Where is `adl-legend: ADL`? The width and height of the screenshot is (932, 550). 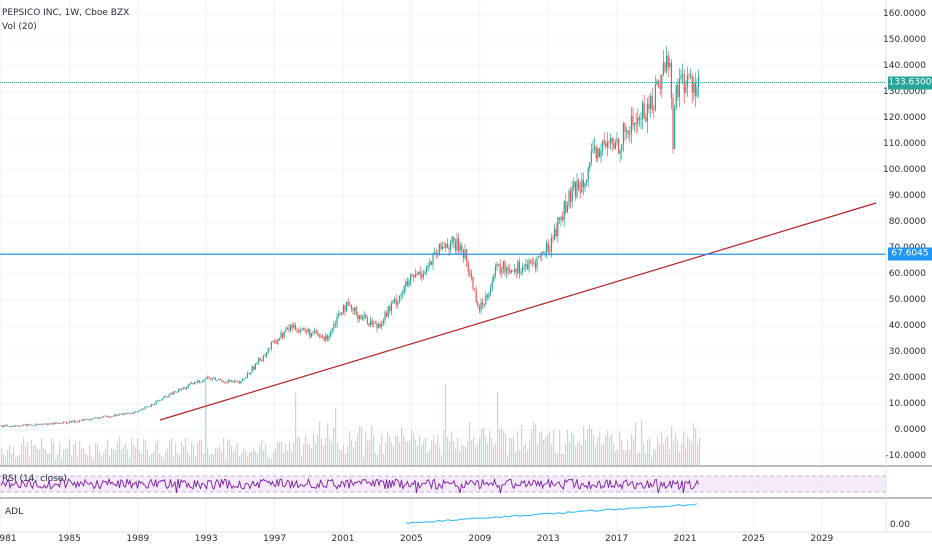
adl-legend: ADL is located at coordinates (14, 512).